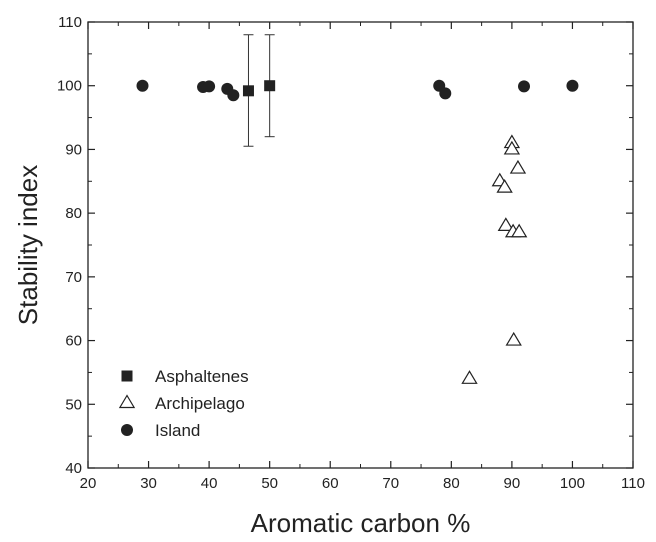  I want to click on x-tick-label: 100, so click(572, 483).